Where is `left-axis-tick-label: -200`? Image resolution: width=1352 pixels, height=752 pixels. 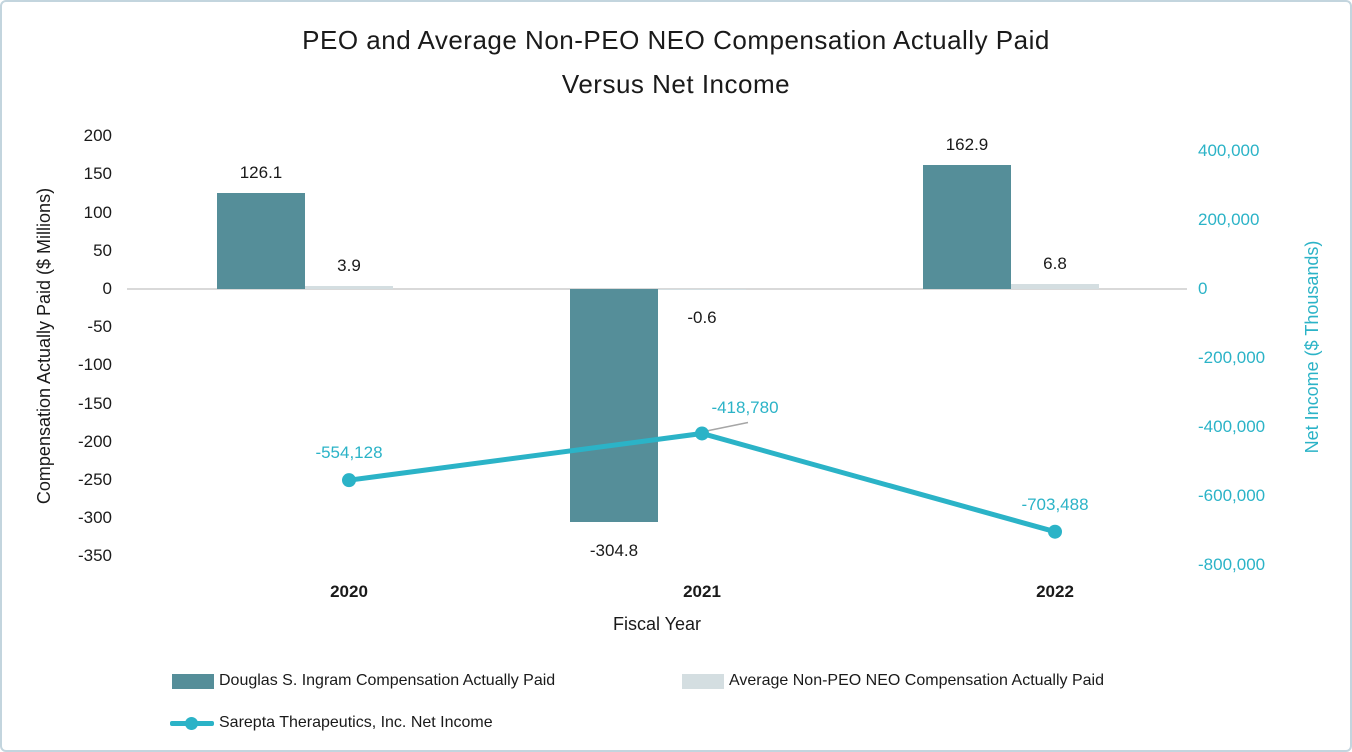
left-axis-tick-label: -200 is located at coordinates (94, 441).